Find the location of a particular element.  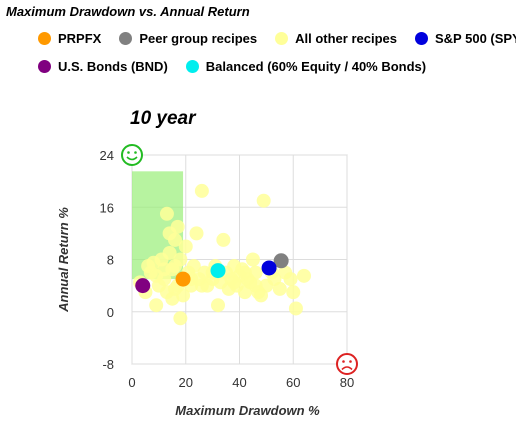

x-axis-label: Maximum Drawdown % is located at coordinates (247, 410).